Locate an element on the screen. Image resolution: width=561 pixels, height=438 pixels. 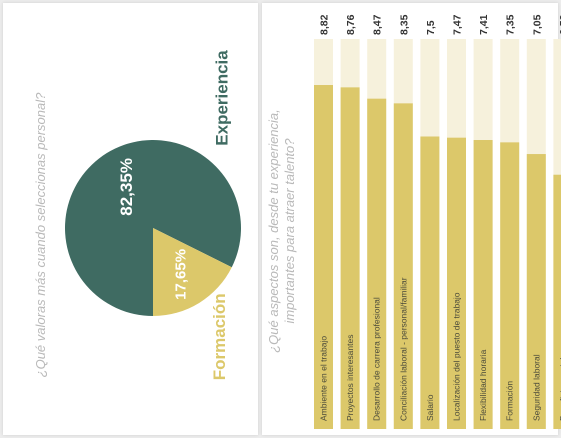
bar-category-label: Flexibilidad horaria is located at coordinates (483, 385).